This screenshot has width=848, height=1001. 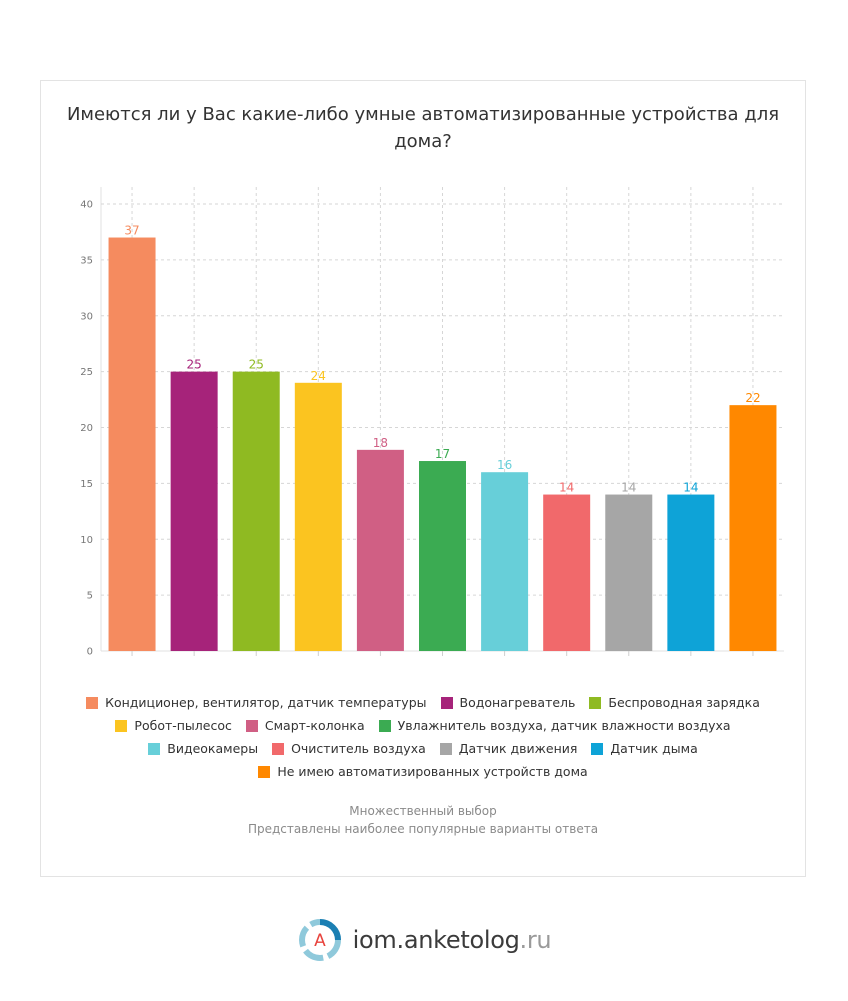 I want to click on legend-item: Видеокамеры, so click(x=203, y=748).